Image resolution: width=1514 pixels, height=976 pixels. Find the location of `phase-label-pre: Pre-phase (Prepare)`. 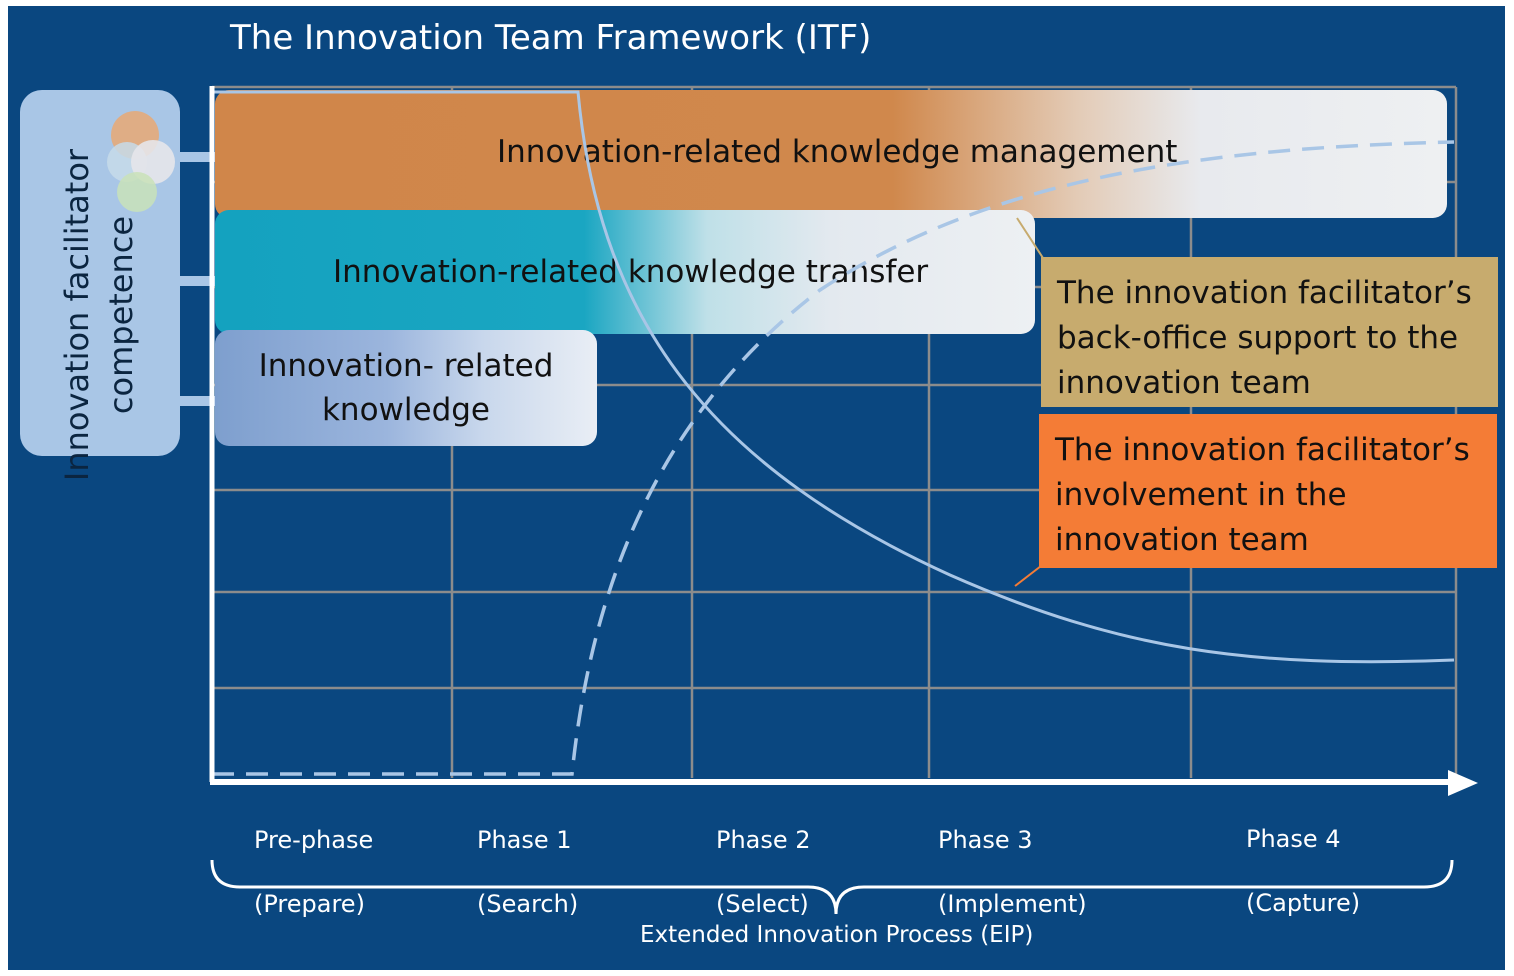

phase-label-pre: Pre-phase (Prepare) is located at coordinates (313, 872).